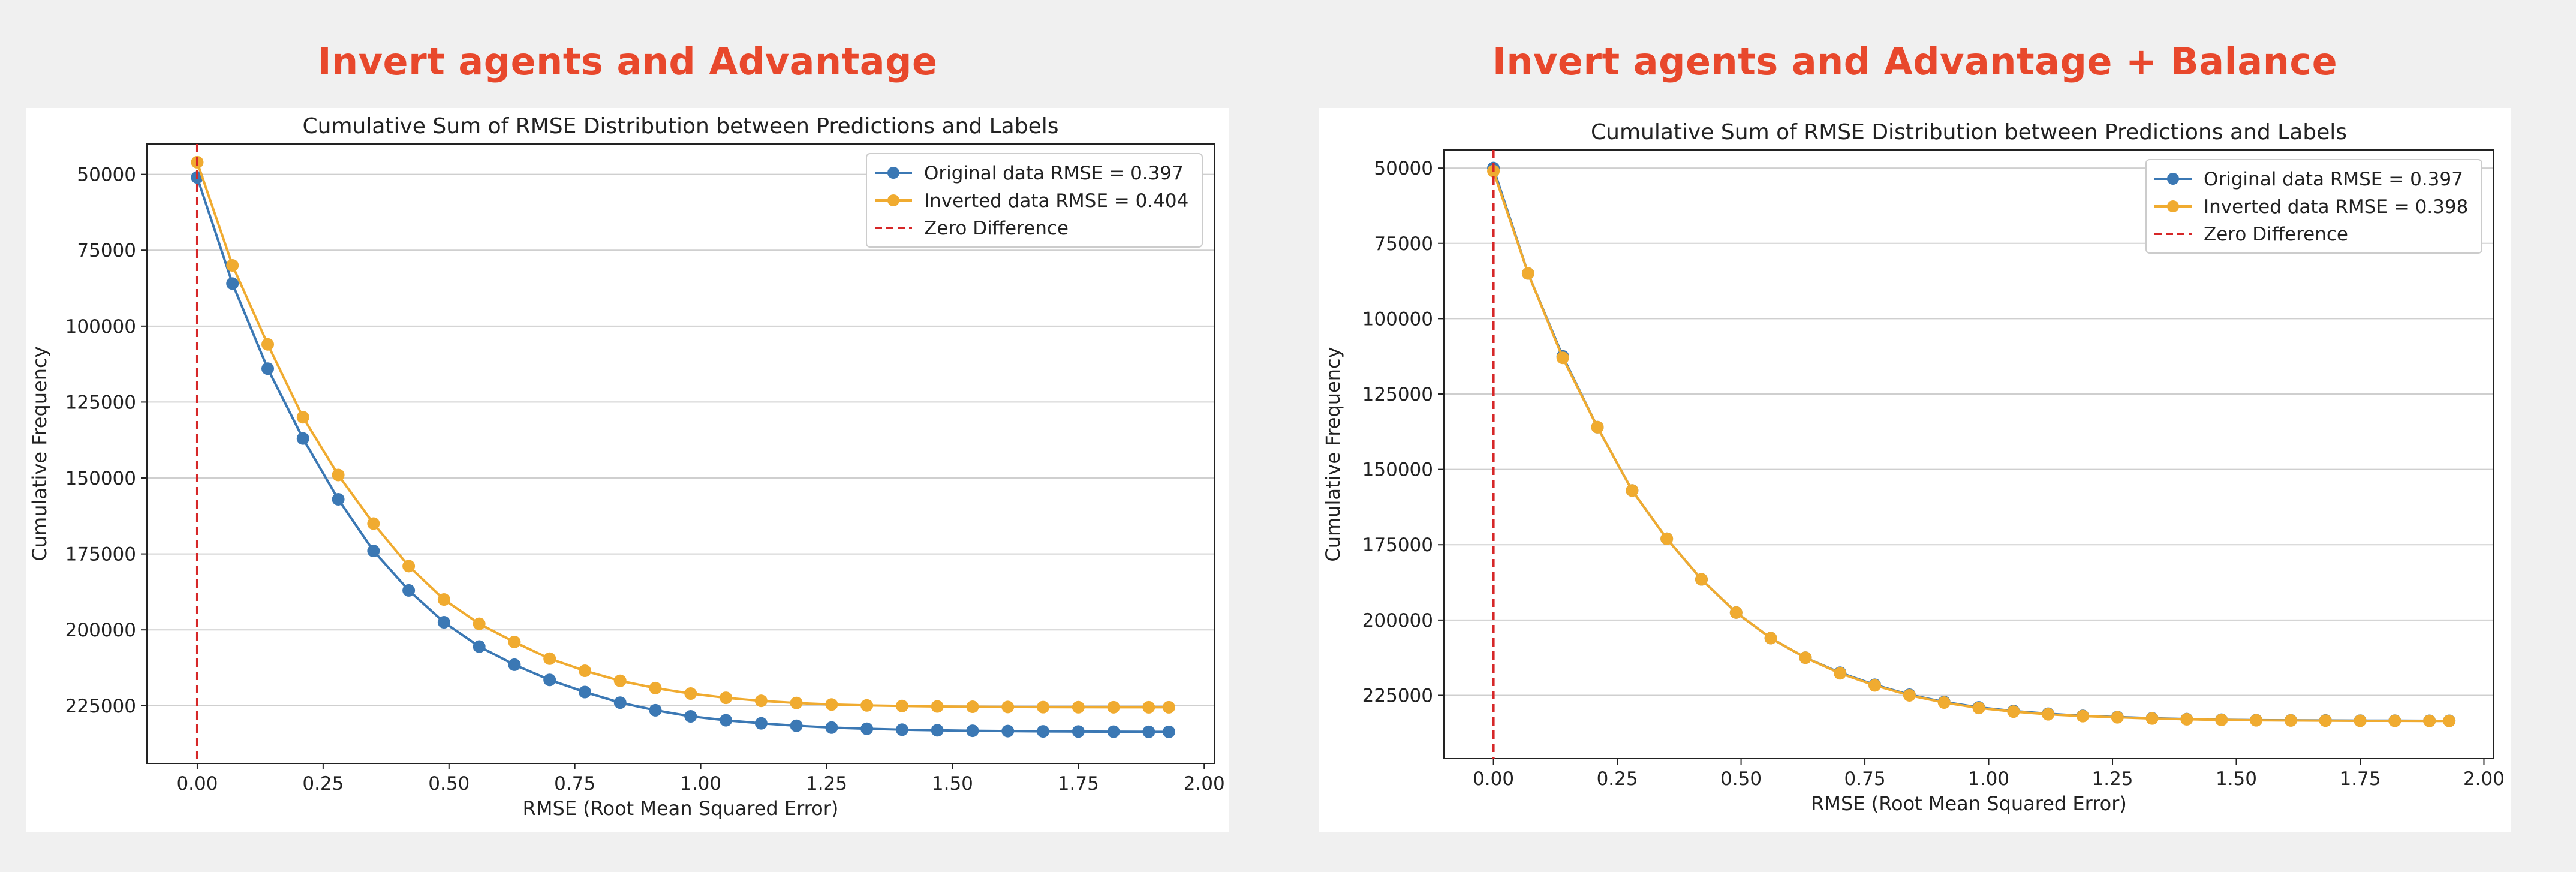 The height and width of the screenshot is (872, 2576). Describe the element at coordinates (627, 61) in the screenshot. I see `panel-heading-left: Invert agents and Advantage` at that location.